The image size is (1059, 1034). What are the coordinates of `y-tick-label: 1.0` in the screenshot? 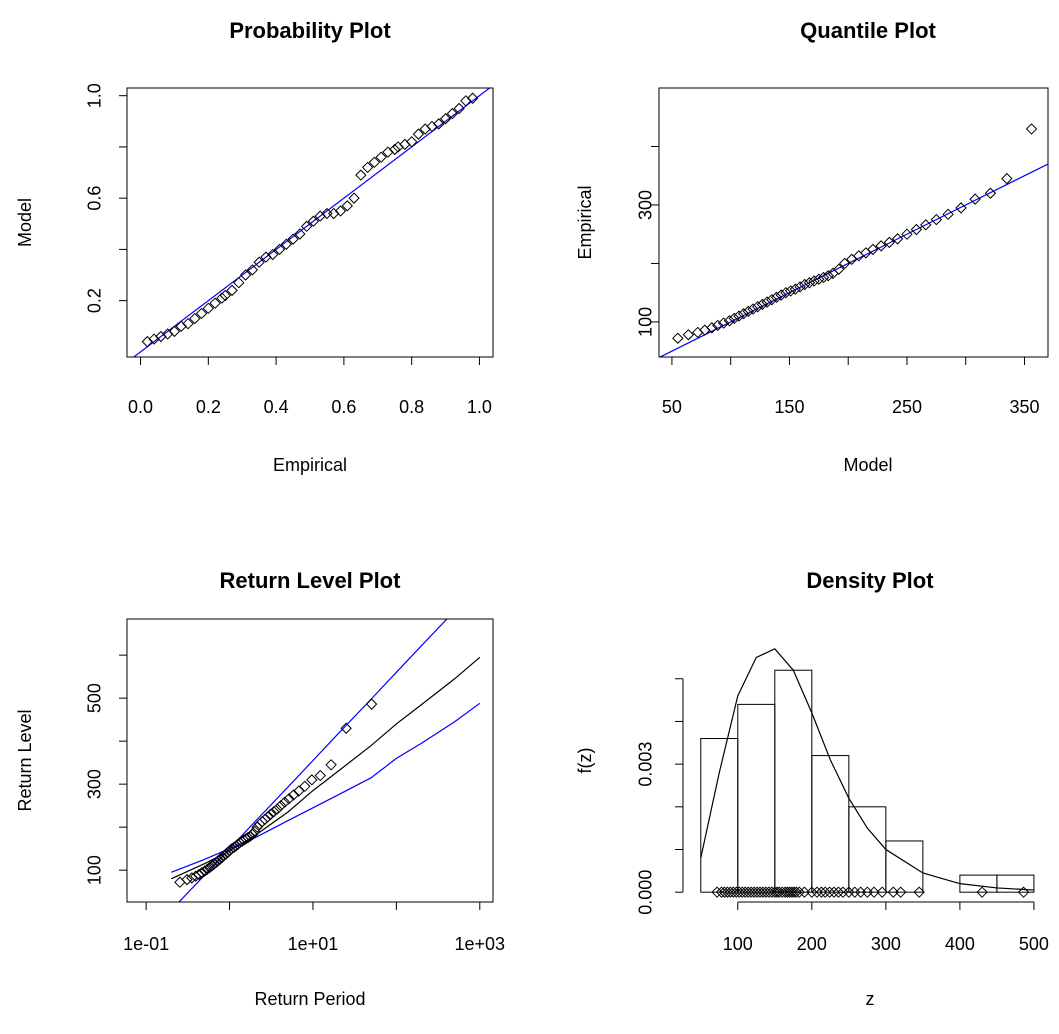 It's located at (95, 95).